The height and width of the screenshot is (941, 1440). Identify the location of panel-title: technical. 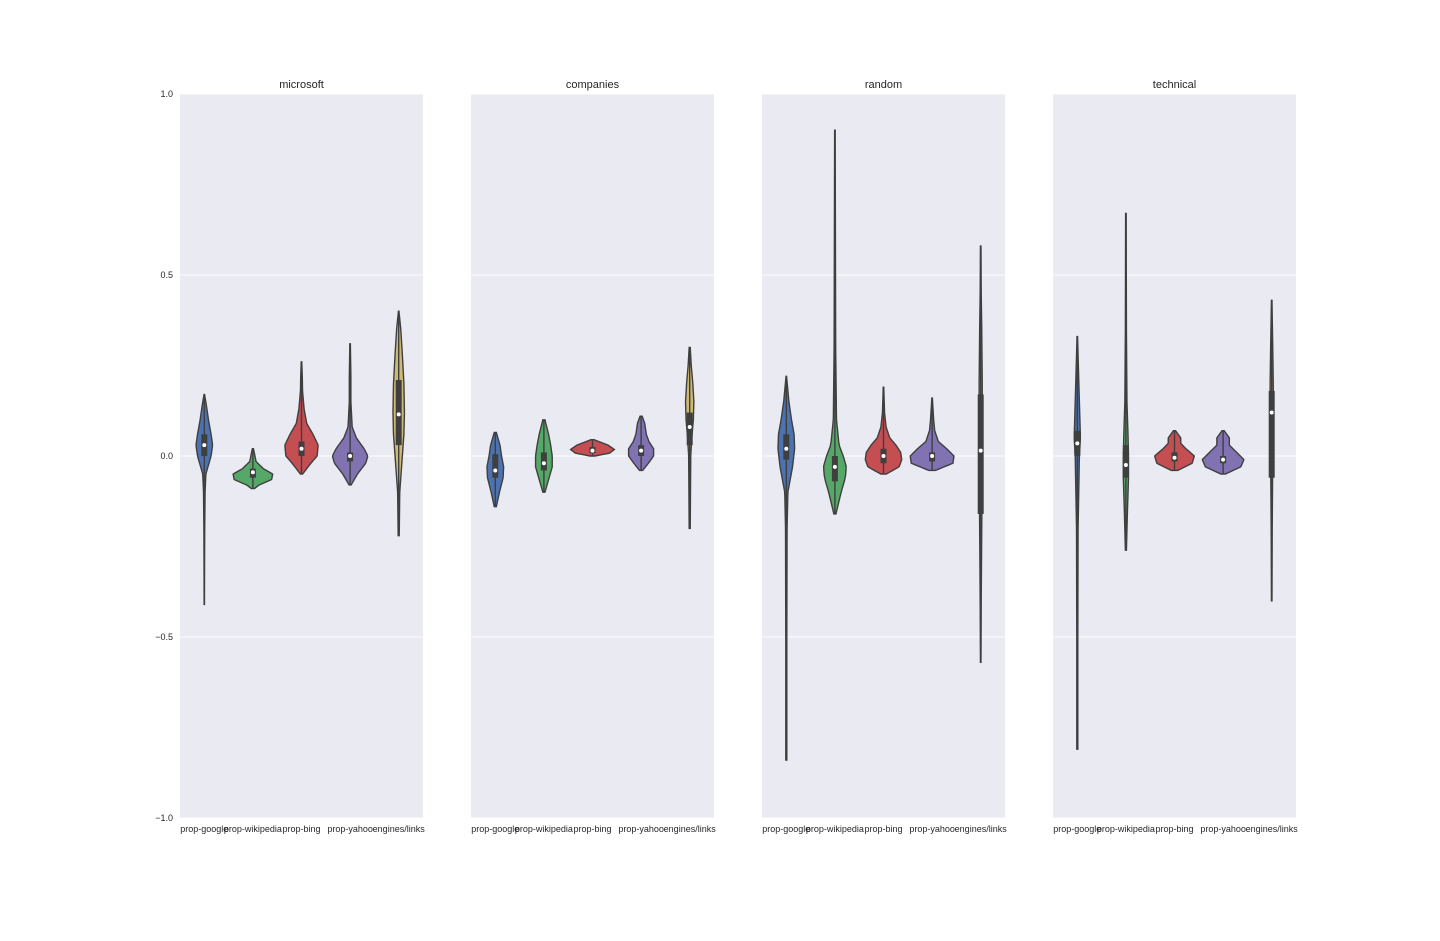
(1174, 85).